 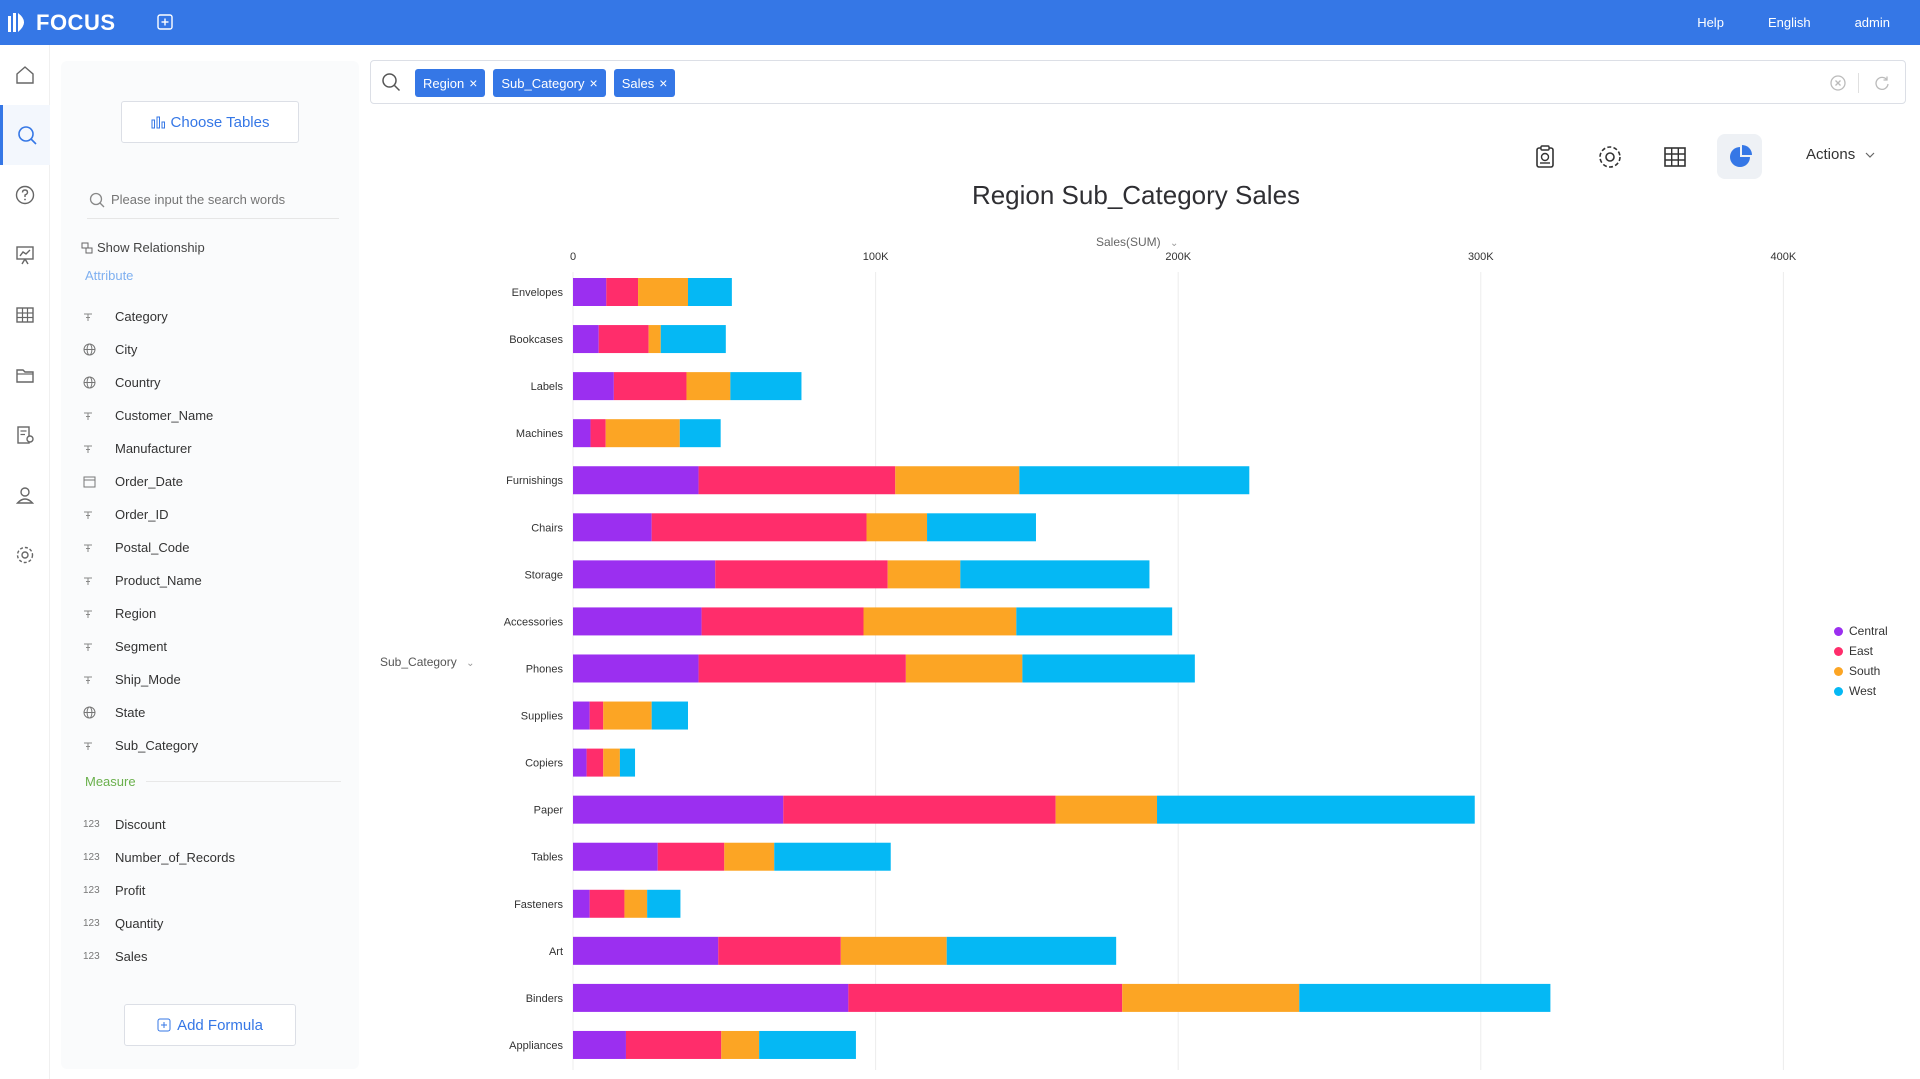 I want to click on actions-menu: Actions, so click(x=1840, y=154).